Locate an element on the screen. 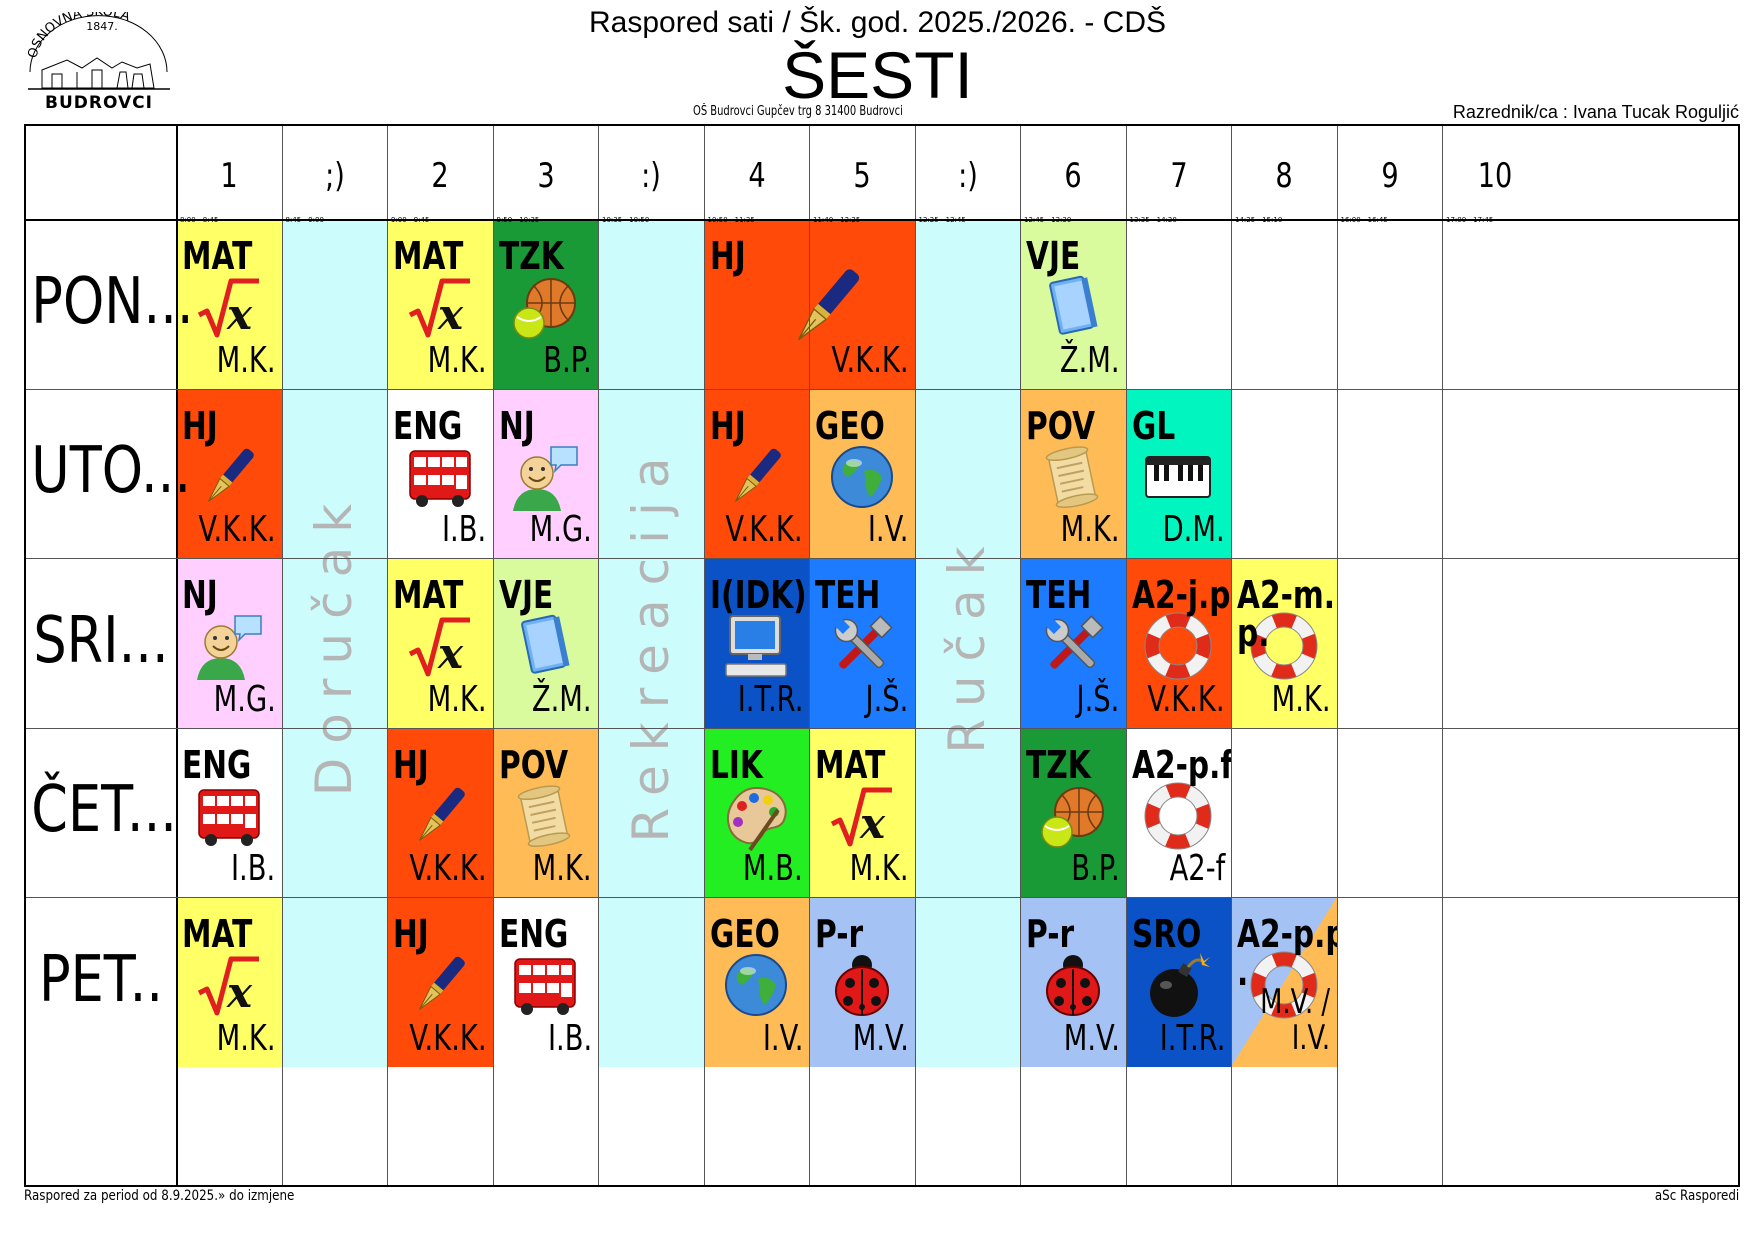 The height and width of the screenshot is (1241, 1755). lesson-teacher: M.V. is located at coordinates (880, 1038).